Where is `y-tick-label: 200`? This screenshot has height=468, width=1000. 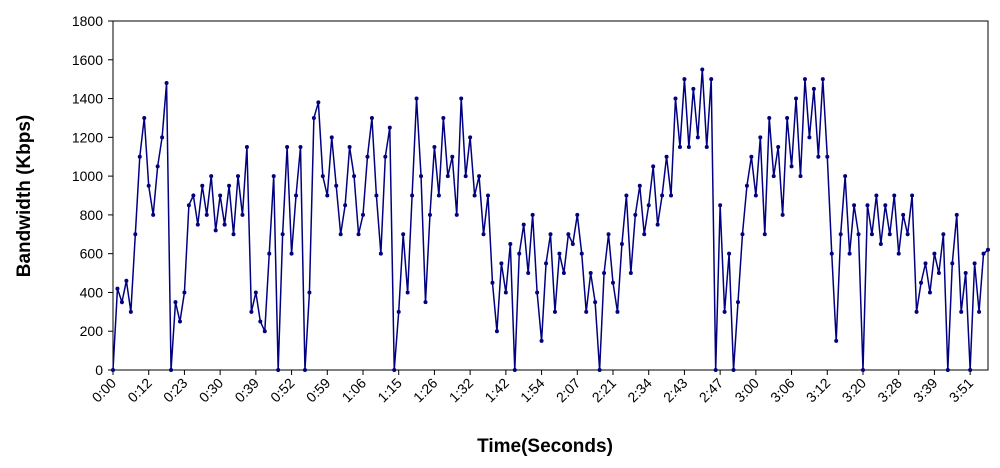
y-tick-label: 200 is located at coordinates (92, 331).